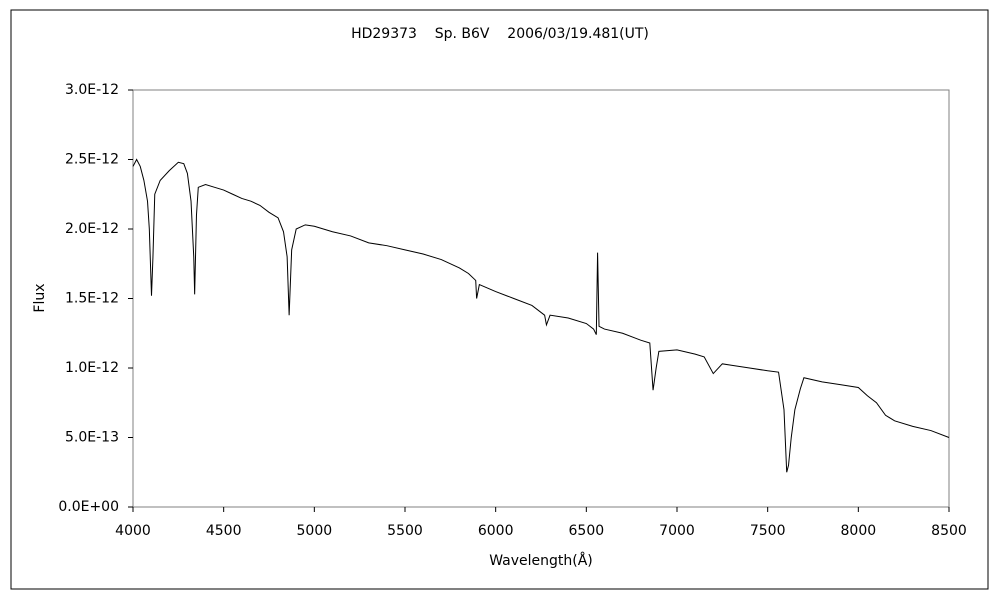  Describe the element at coordinates (92, 160) in the screenshot. I see `y-tick-label: 2.5E-12` at that location.